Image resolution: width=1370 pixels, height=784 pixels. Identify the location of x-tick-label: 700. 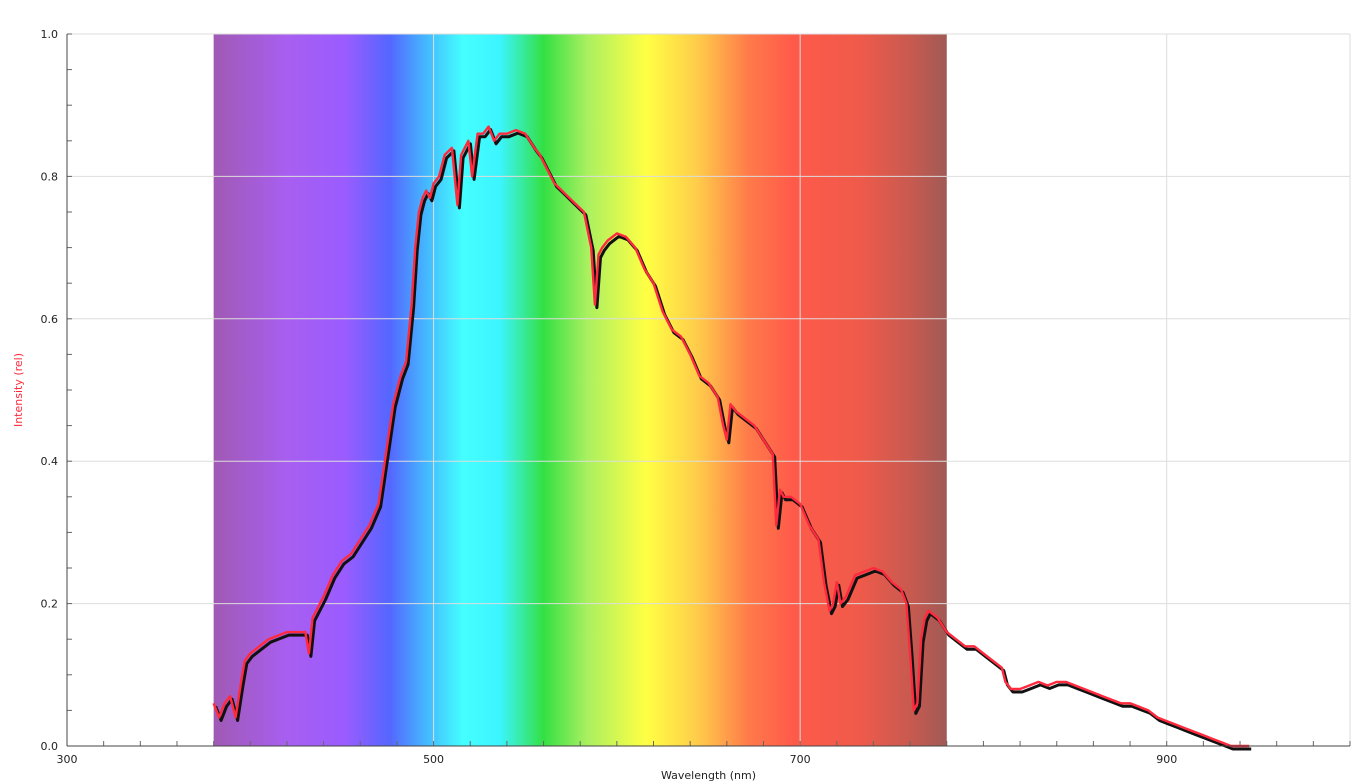
(800, 759).